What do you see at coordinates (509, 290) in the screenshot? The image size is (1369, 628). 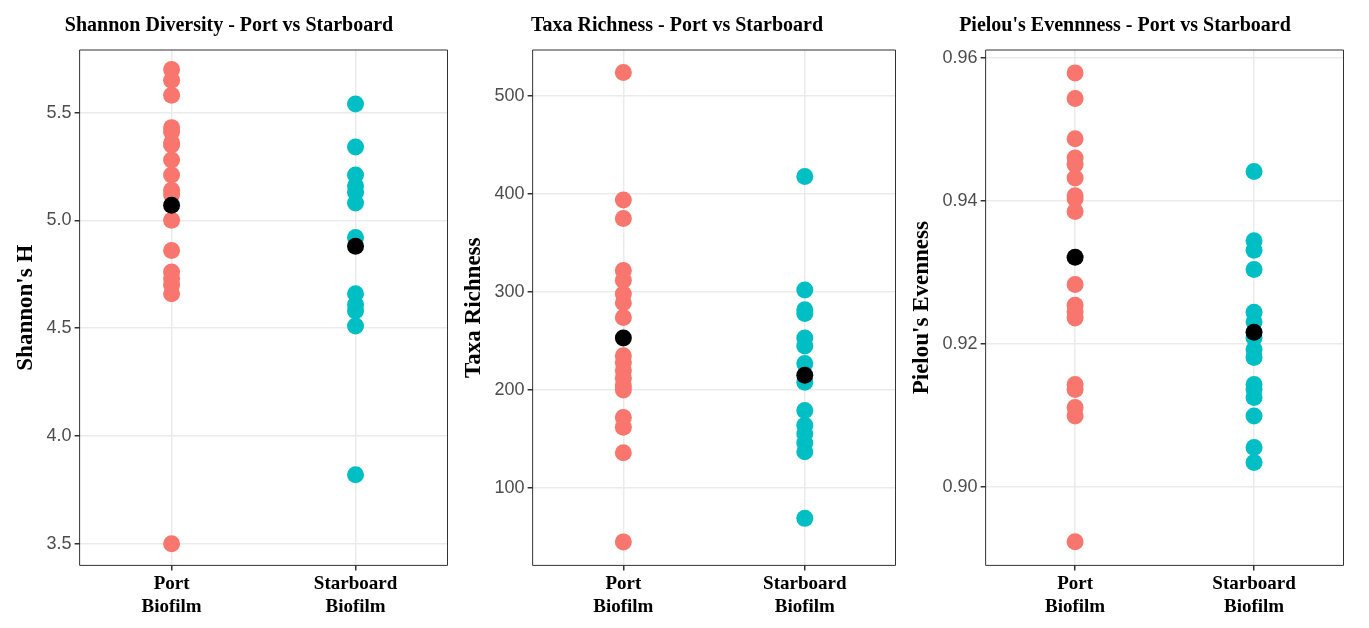 I see `y-tick-label: 300` at bounding box center [509, 290].